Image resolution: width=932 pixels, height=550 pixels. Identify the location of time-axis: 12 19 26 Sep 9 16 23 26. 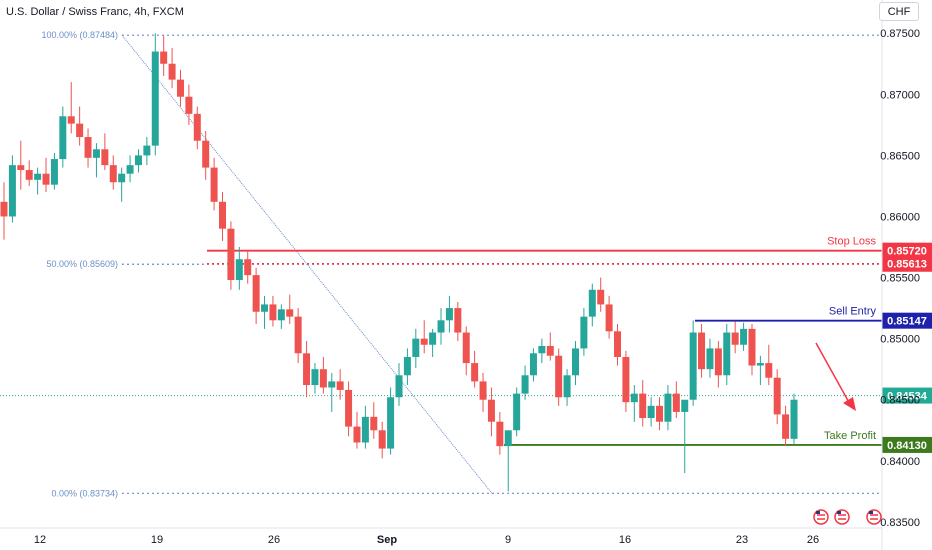
(441, 536).